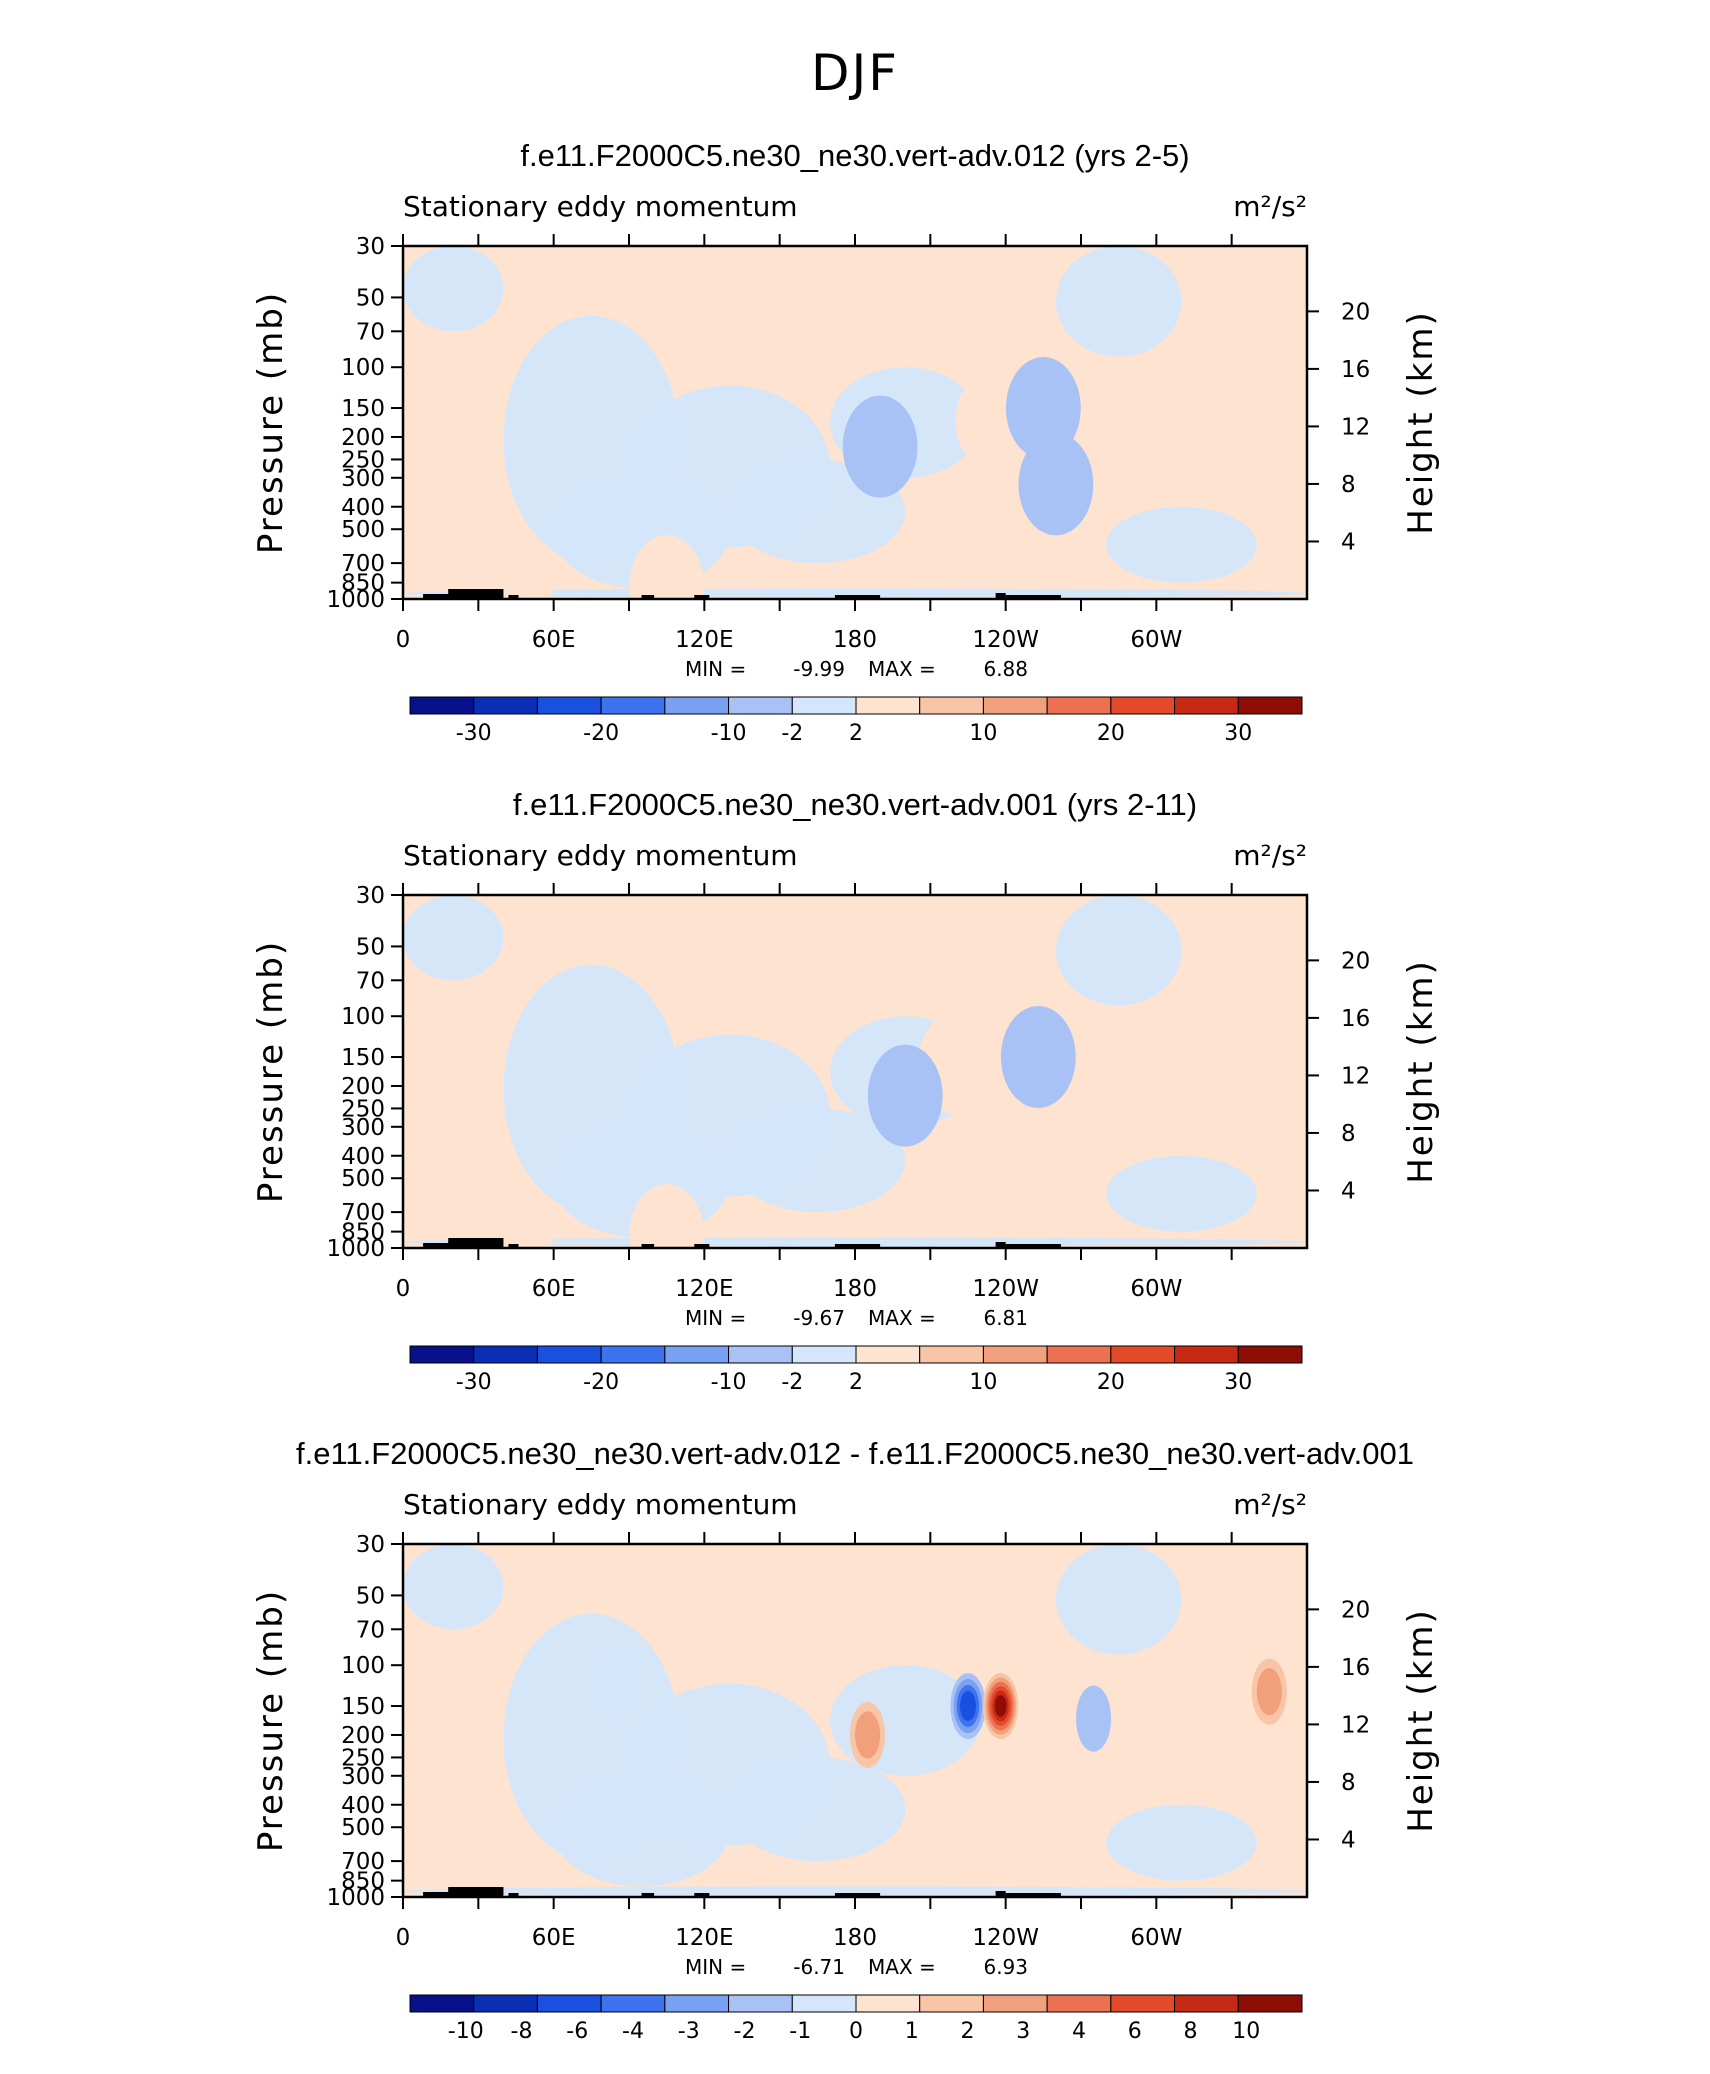 This screenshot has width=1710, height=2074. Describe the element at coordinates (689, 2031) in the screenshot. I see `colorbar-label: -3` at that location.